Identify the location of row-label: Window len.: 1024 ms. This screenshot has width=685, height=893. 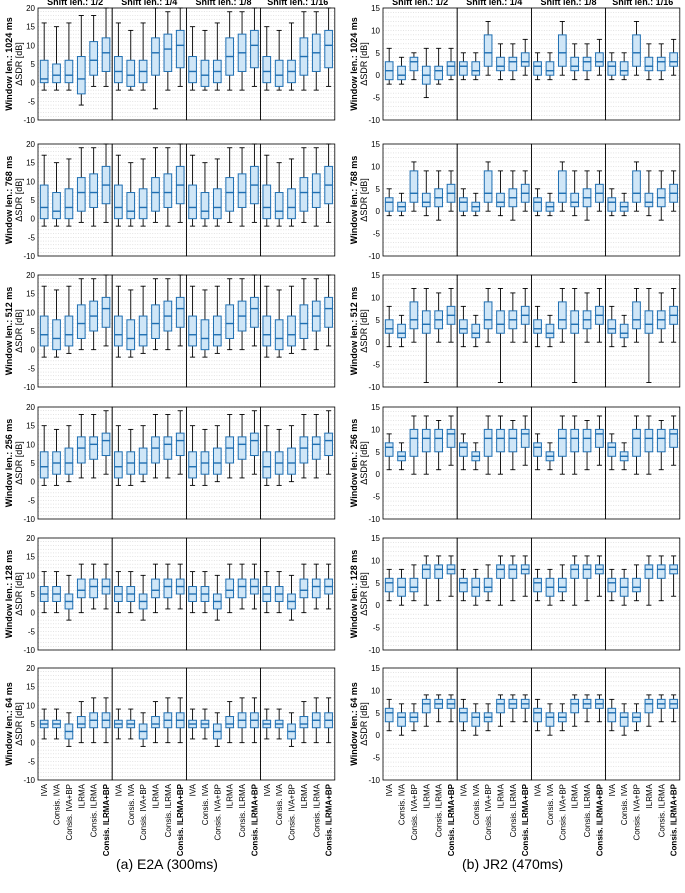
(9, 63).